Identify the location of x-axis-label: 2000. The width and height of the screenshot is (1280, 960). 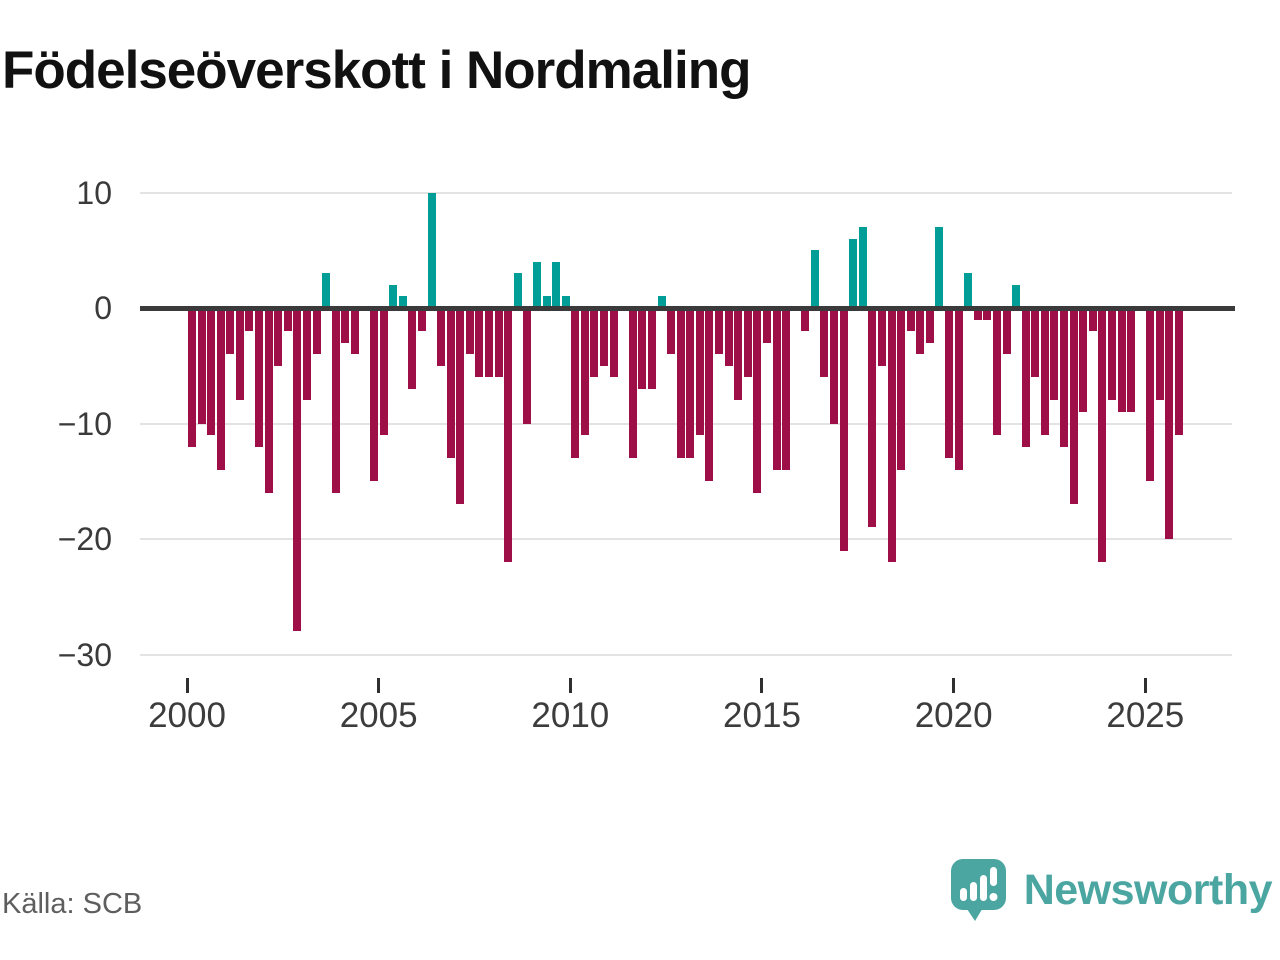
(187, 715).